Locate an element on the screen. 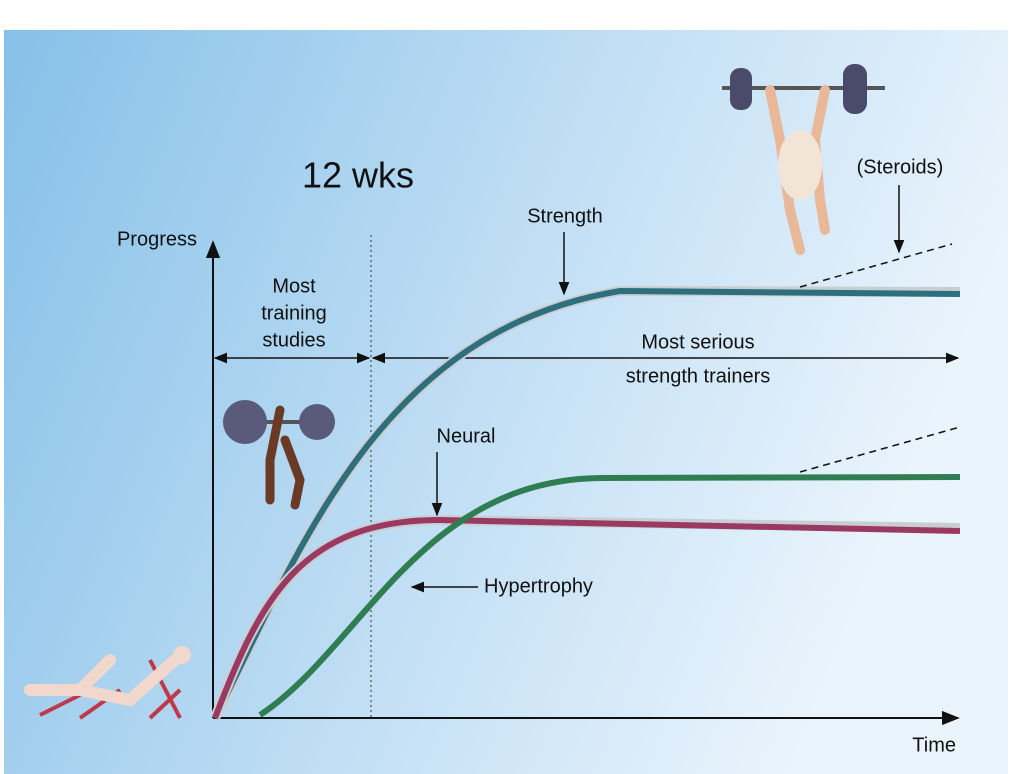 This screenshot has height=774, width=1014. resting-icon is located at coordinates (107, 683).